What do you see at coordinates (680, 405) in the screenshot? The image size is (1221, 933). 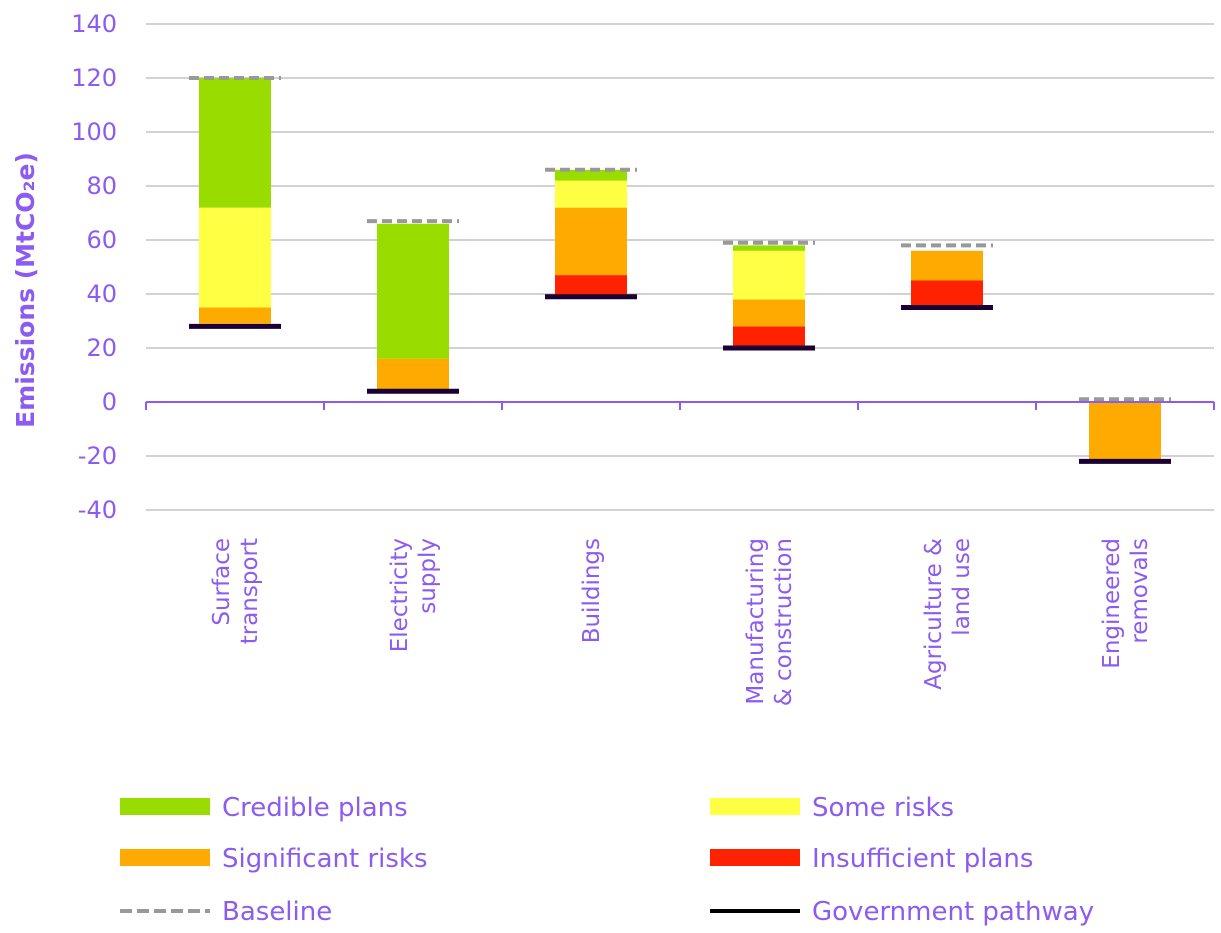 I see `x-axis` at bounding box center [680, 405].